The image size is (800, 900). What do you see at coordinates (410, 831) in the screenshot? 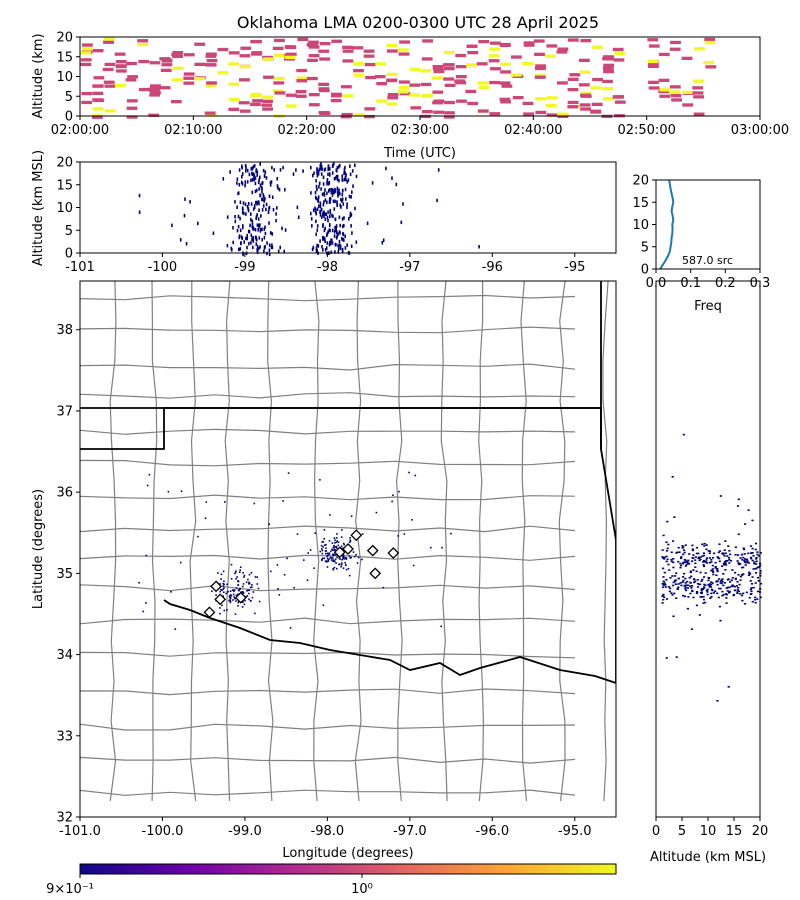
I see `map-x-tick: -97.0` at bounding box center [410, 831].